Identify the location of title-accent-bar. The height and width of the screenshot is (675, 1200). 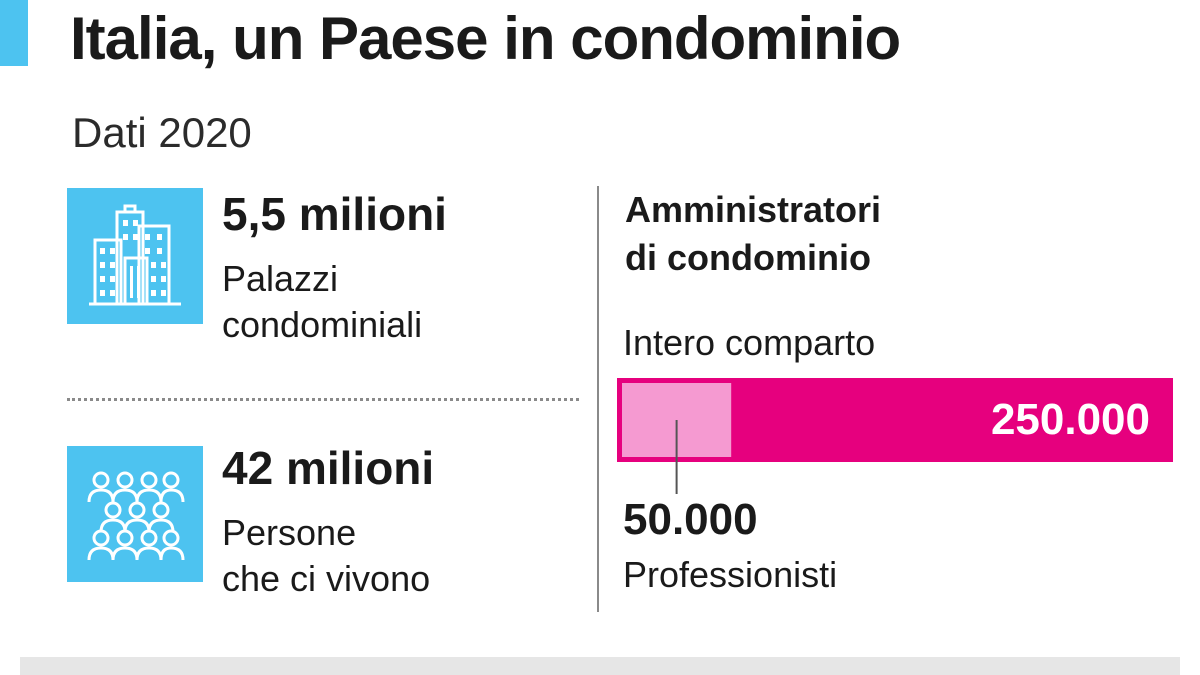
(14, 33).